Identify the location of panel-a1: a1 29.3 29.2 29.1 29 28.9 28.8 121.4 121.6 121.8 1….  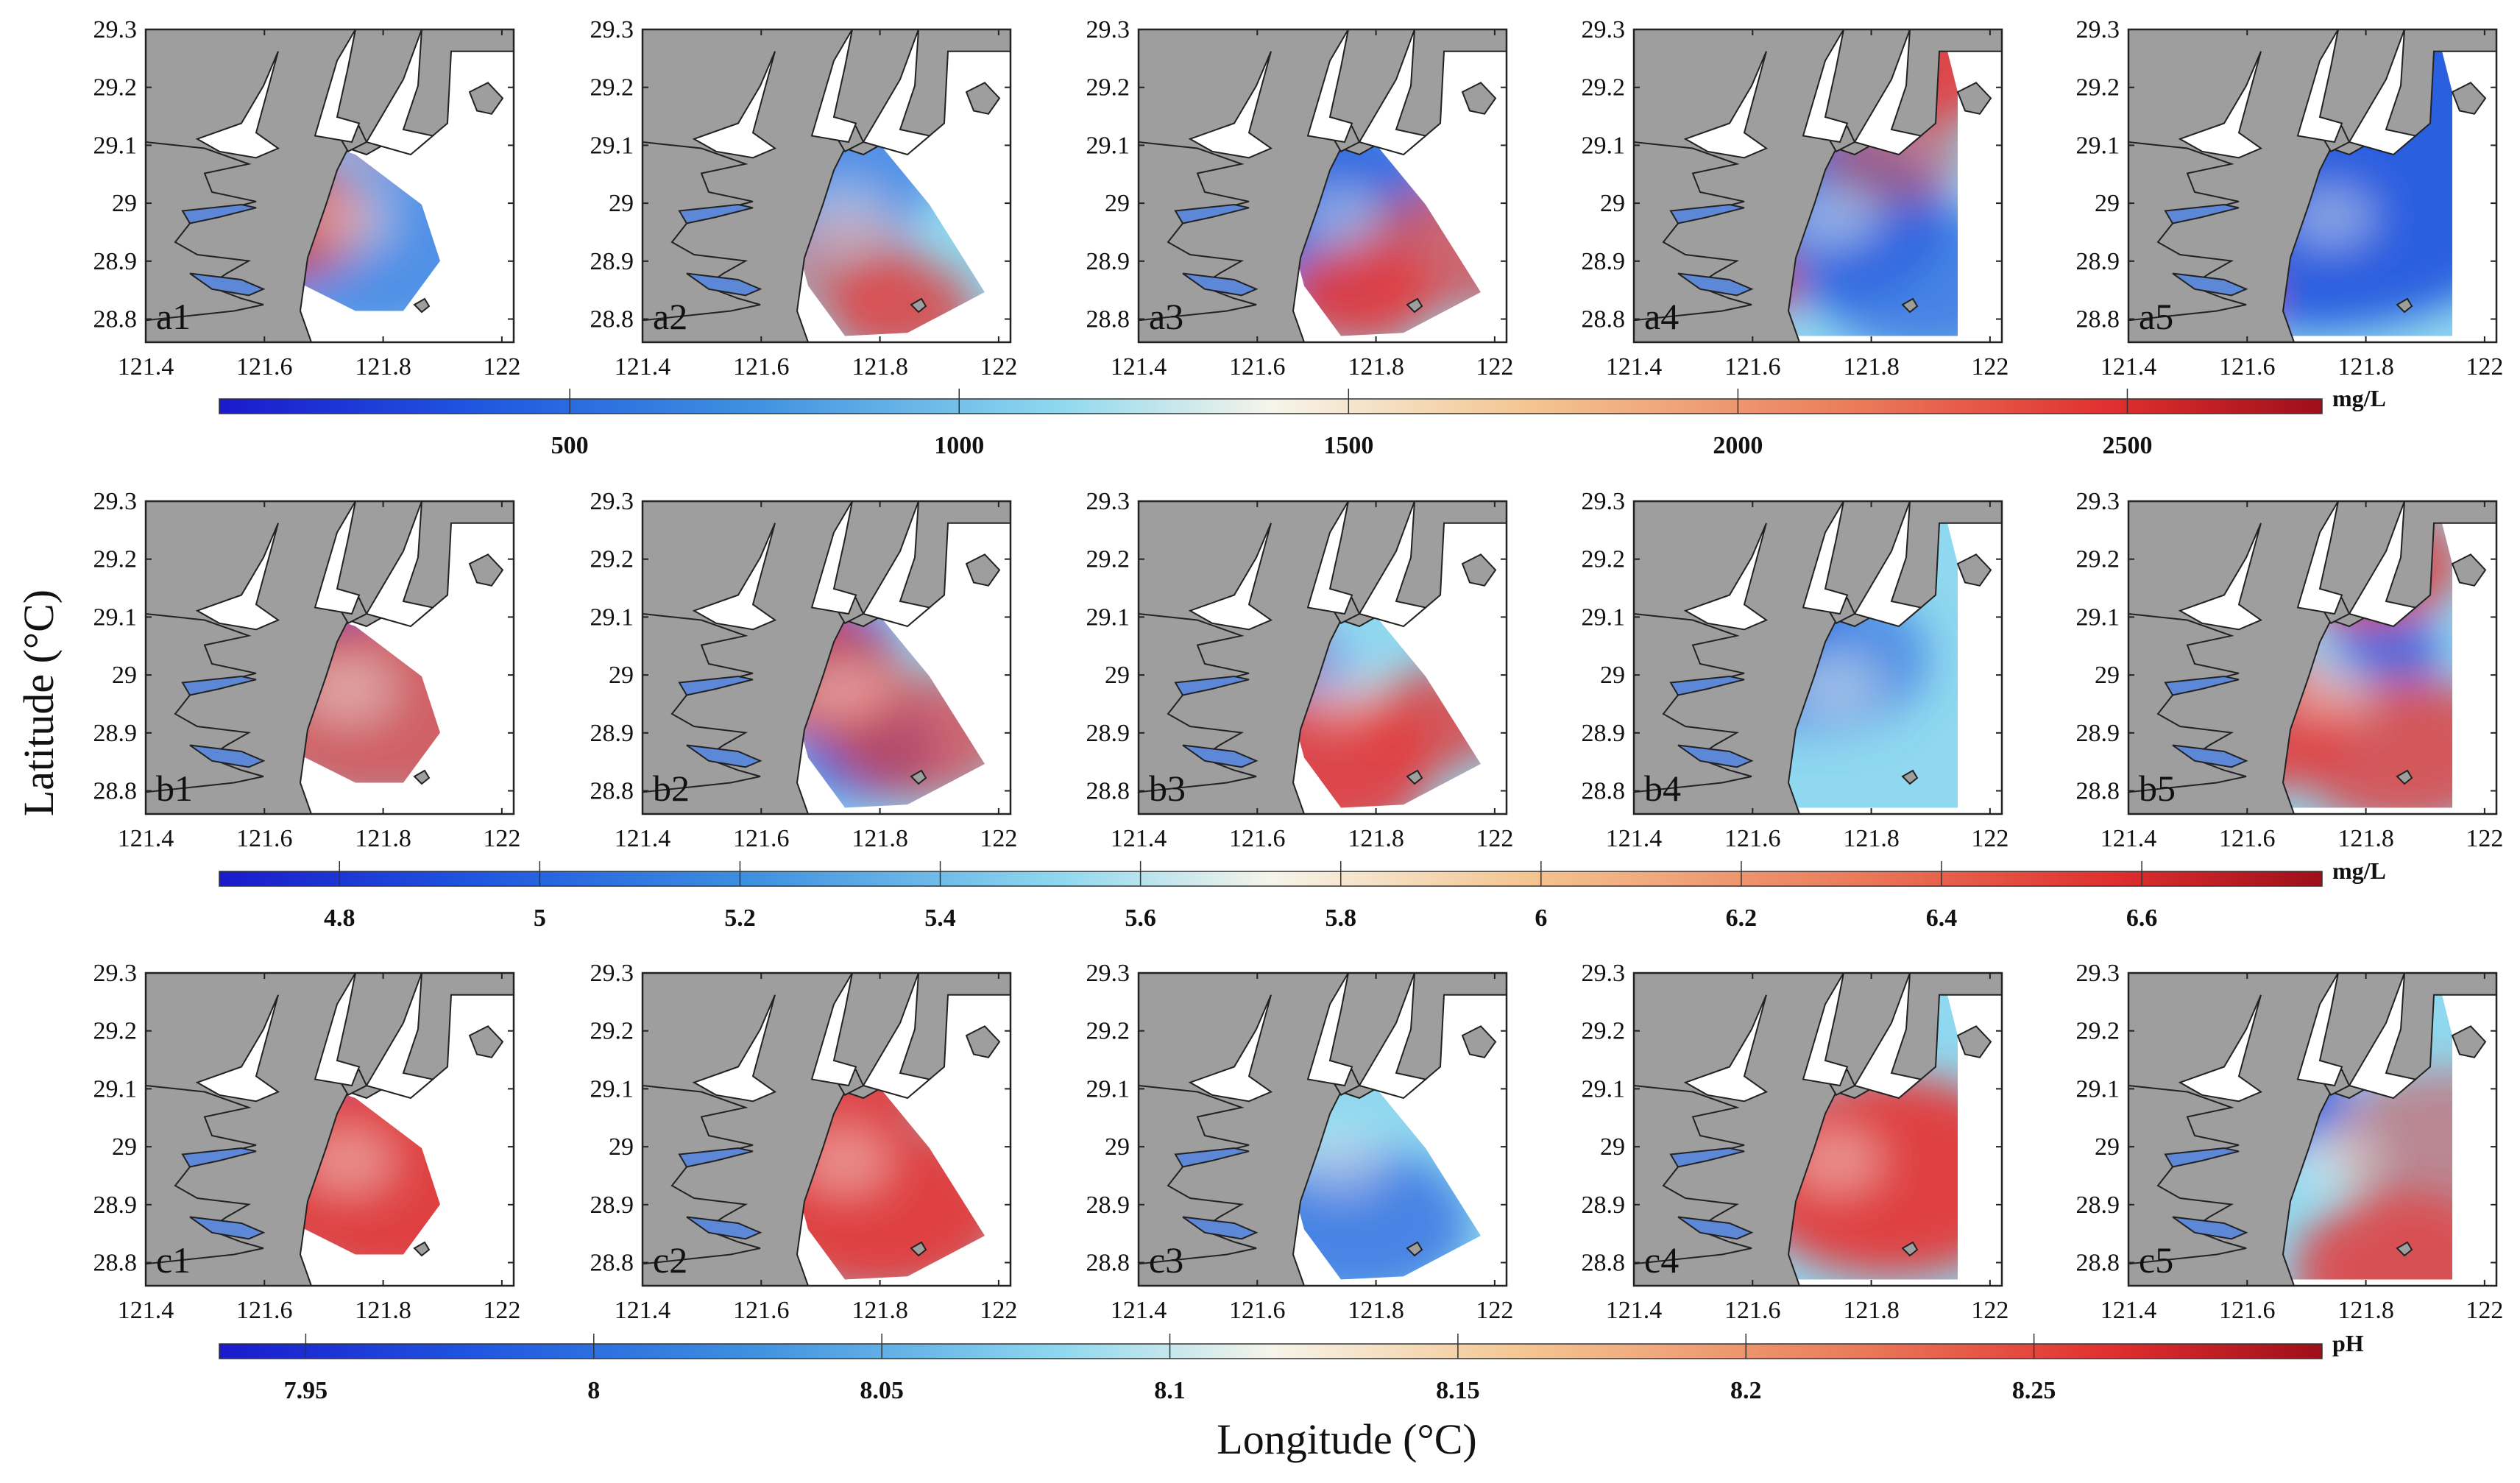
(307, 199).